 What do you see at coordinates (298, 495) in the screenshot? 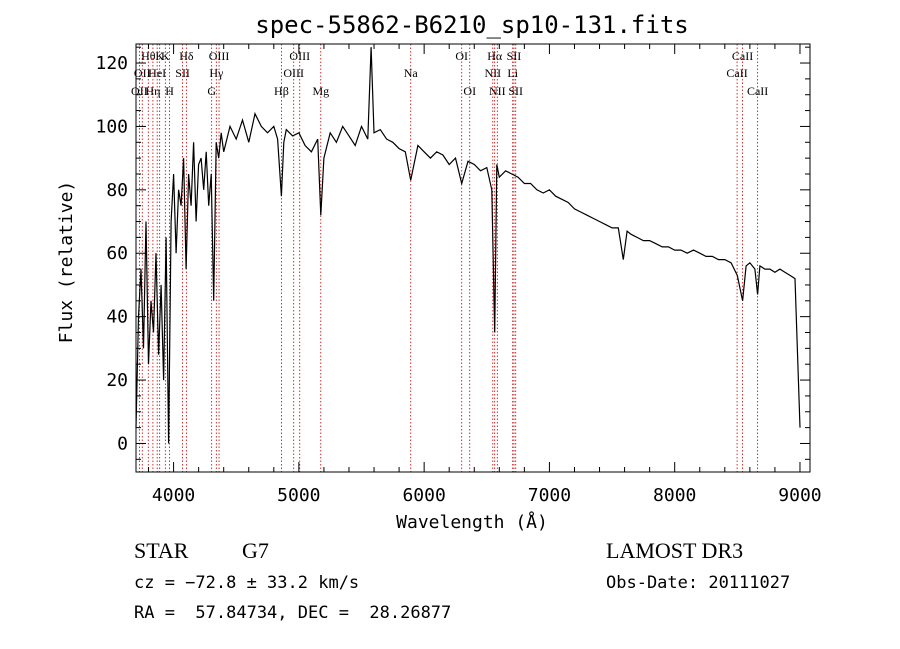
I see `x-tick-label: 5000` at bounding box center [298, 495].